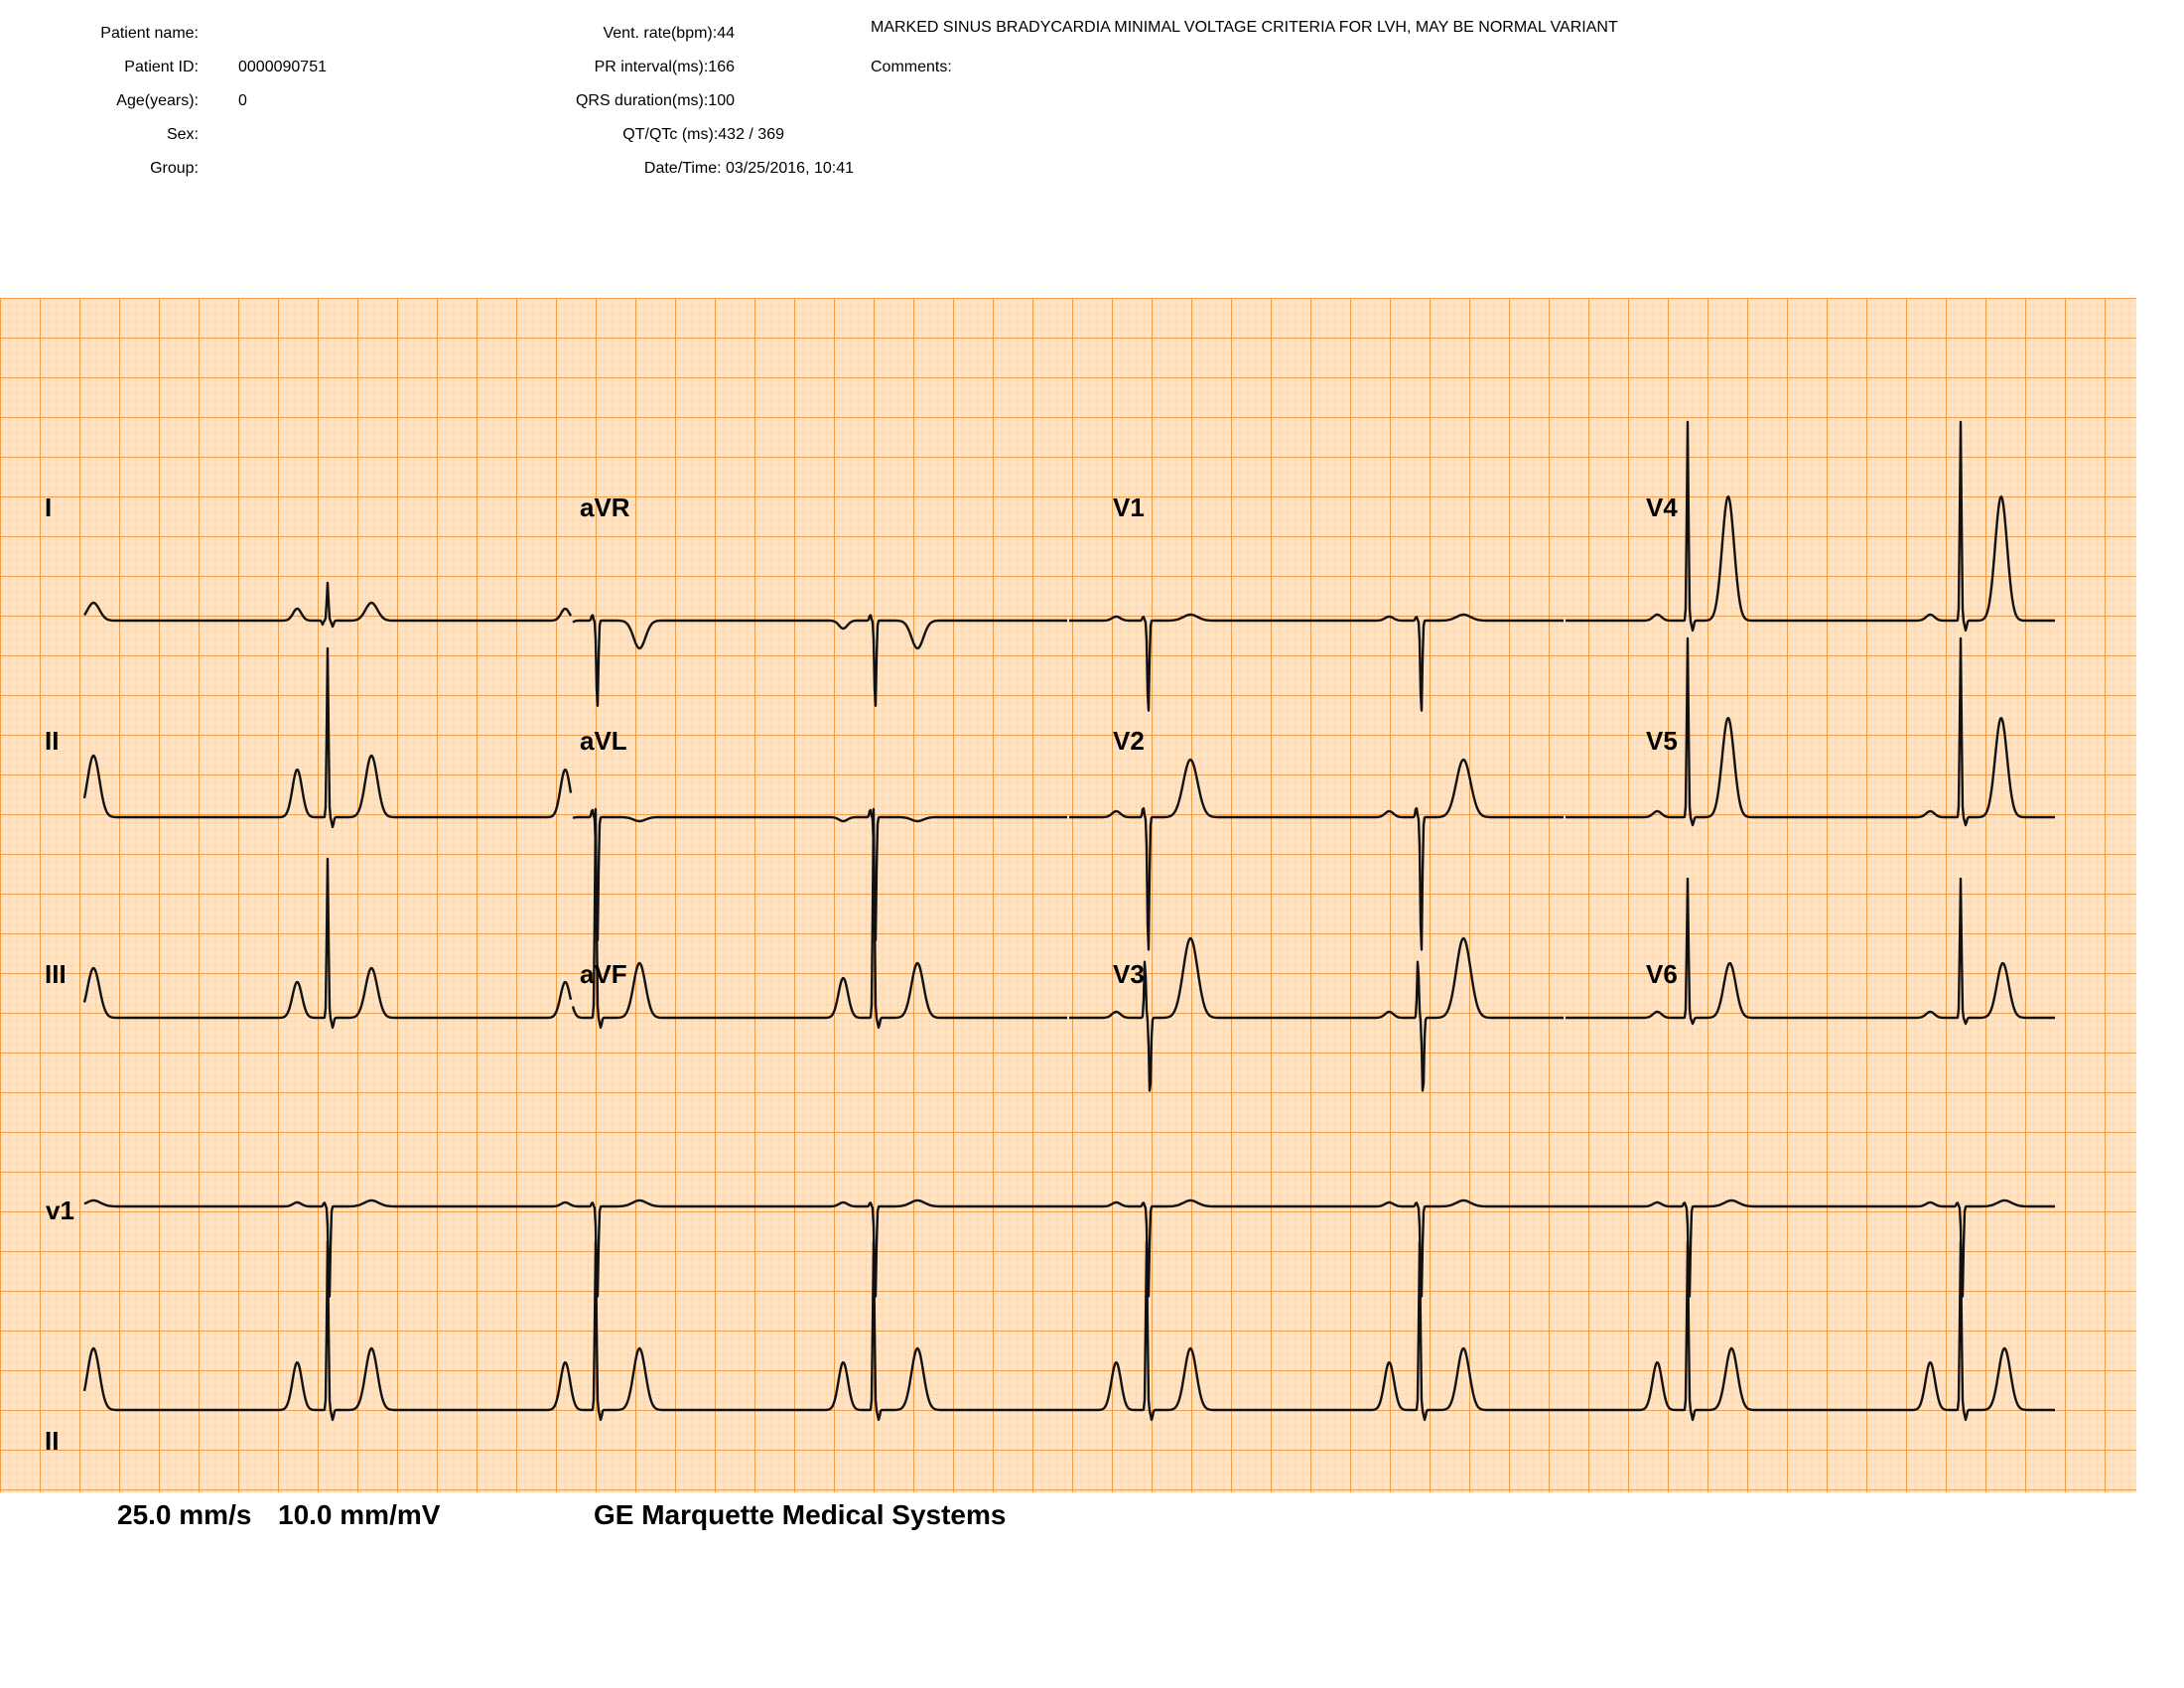 Image resolution: width=2184 pixels, height=1688 pixels. What do you see at coordinates (1069, 1330) in the screenshot?
I see `trace-rhythm-II` at bounding box center [1069, 1330].